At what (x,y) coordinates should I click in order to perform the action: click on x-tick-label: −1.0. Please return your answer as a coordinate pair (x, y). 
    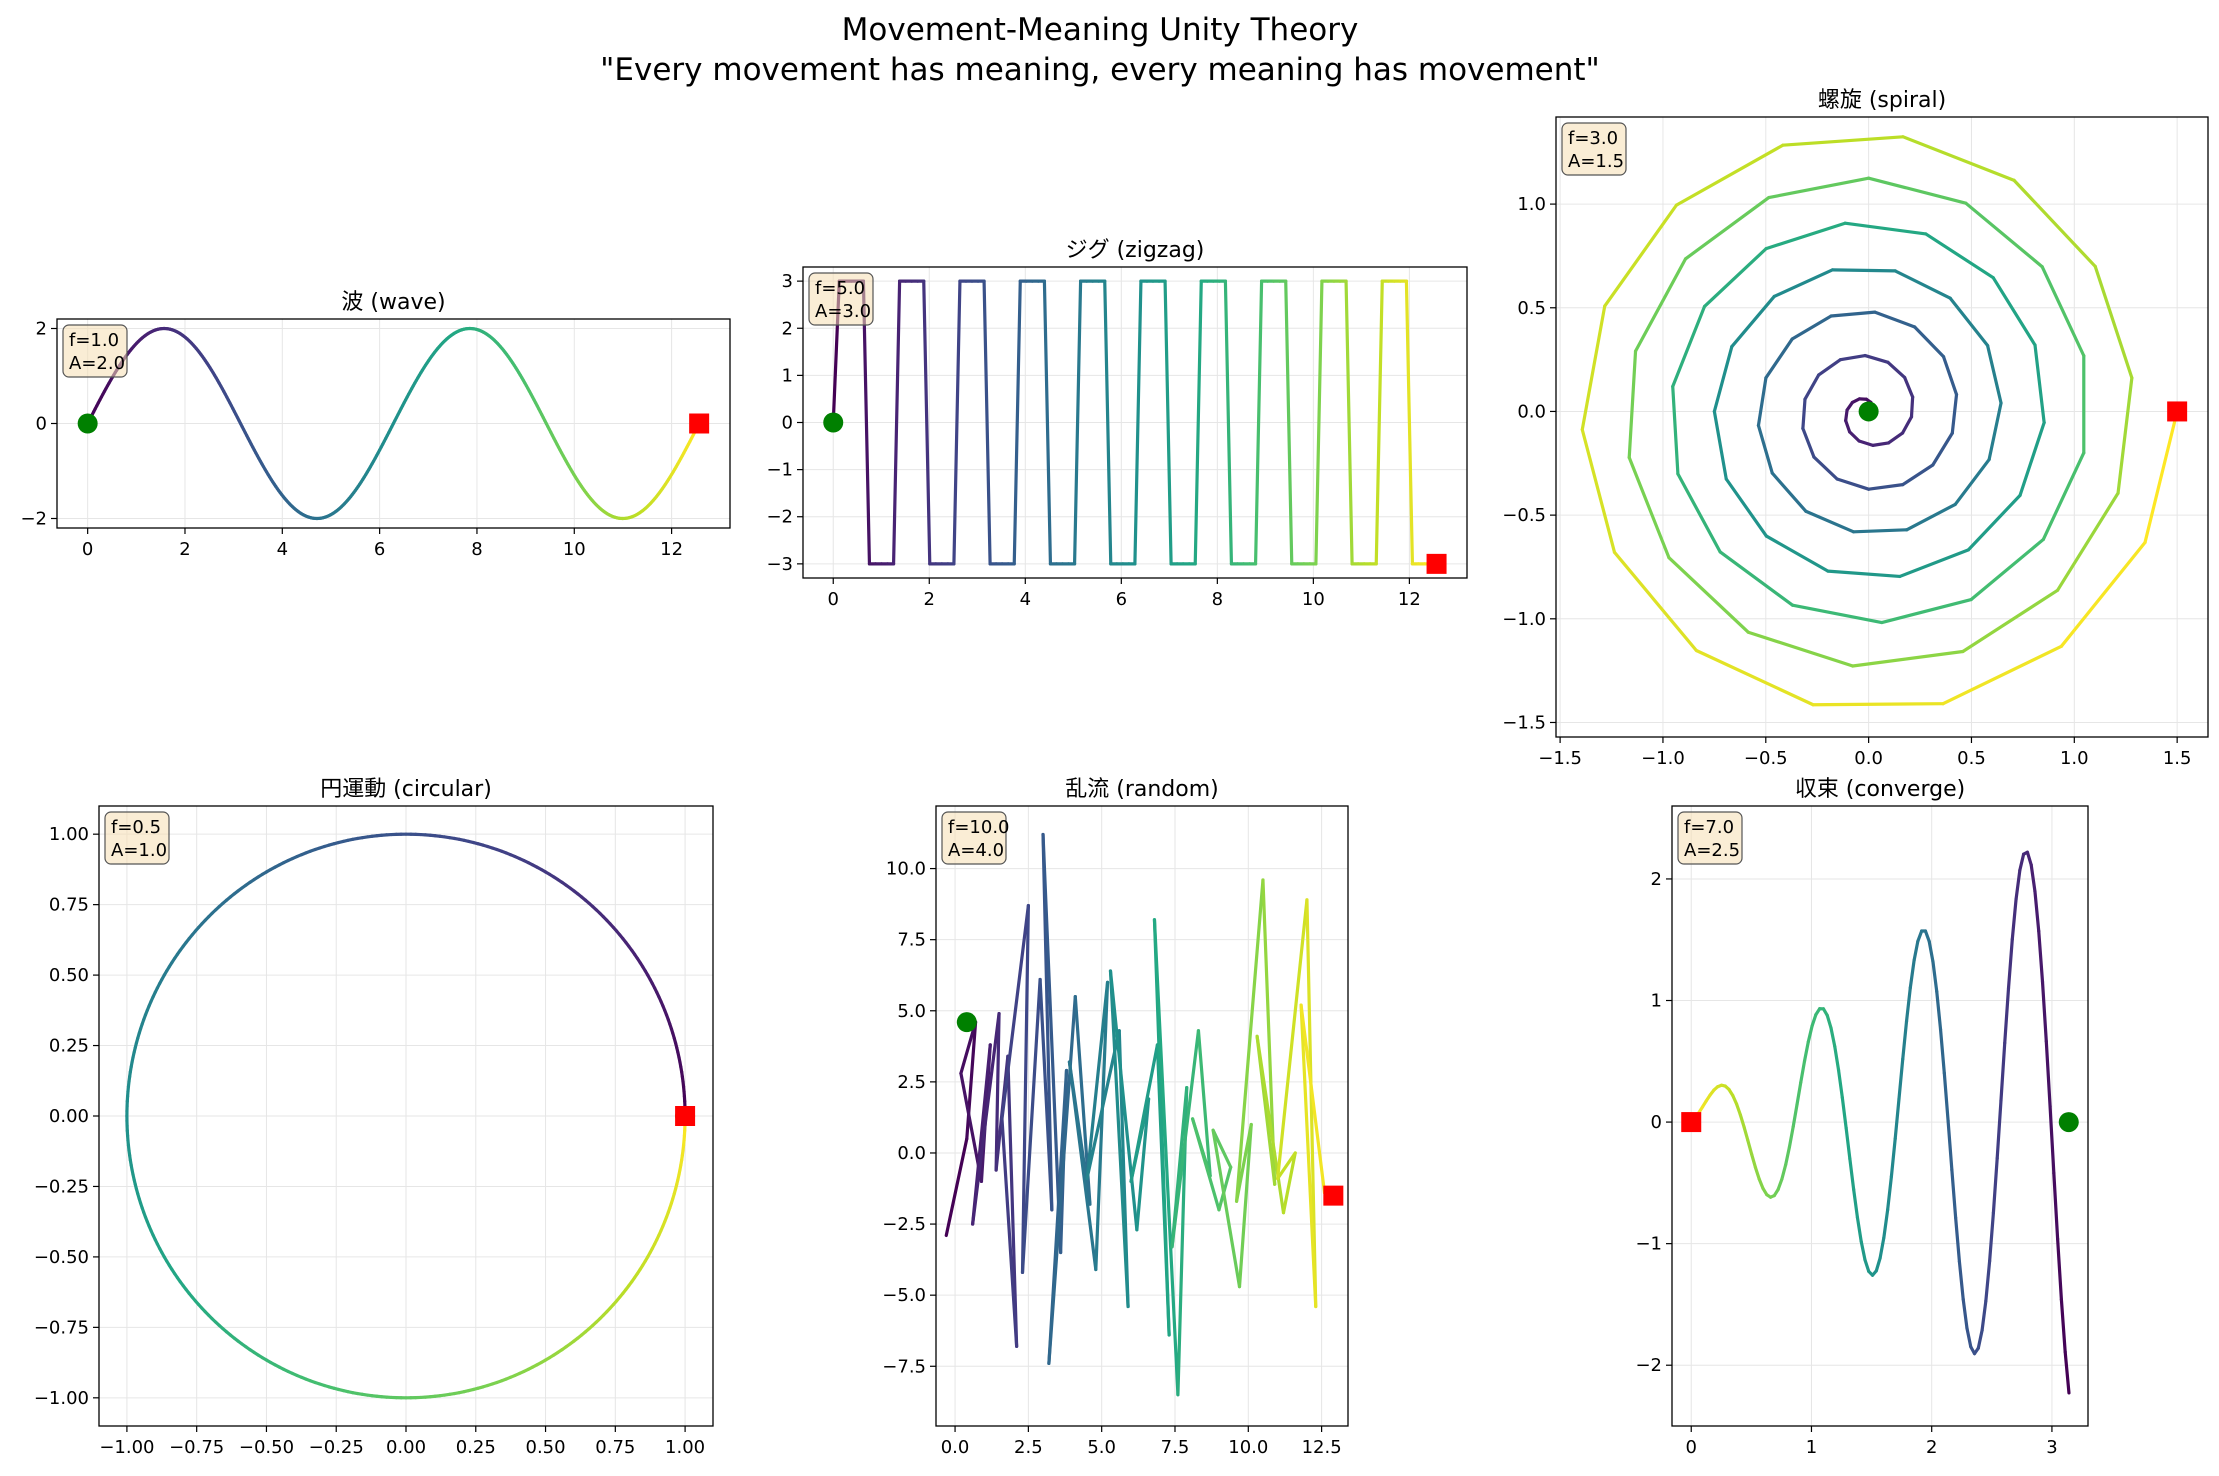
    Looking at the image, I should click on (1663, 758).